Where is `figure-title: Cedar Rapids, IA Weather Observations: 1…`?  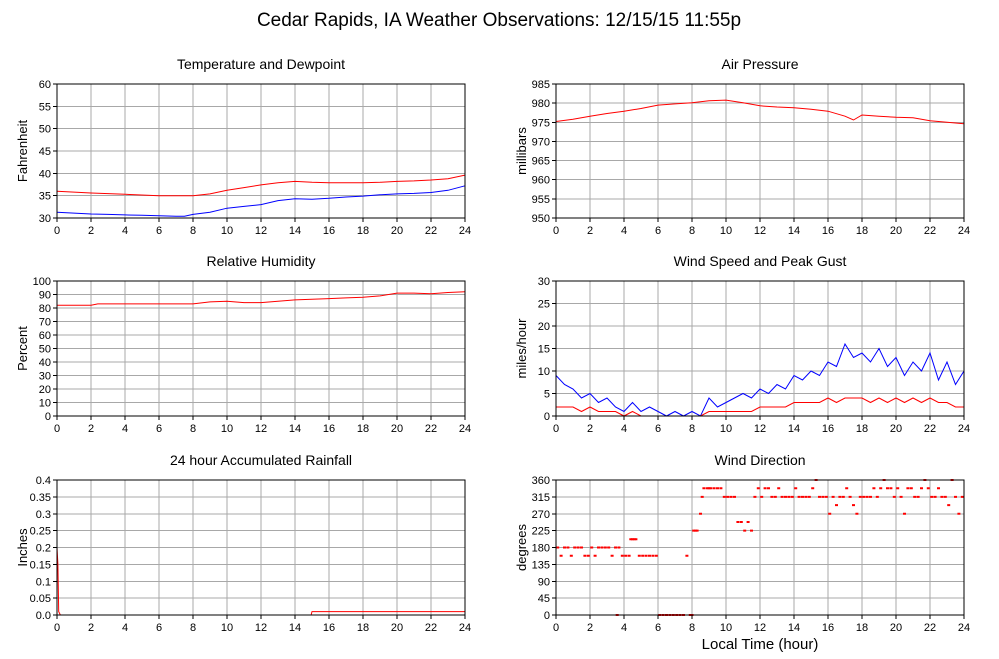
figure-title: Cedar Rapids, IA Weather Observations: 1… is located at coordinates (499, 20).